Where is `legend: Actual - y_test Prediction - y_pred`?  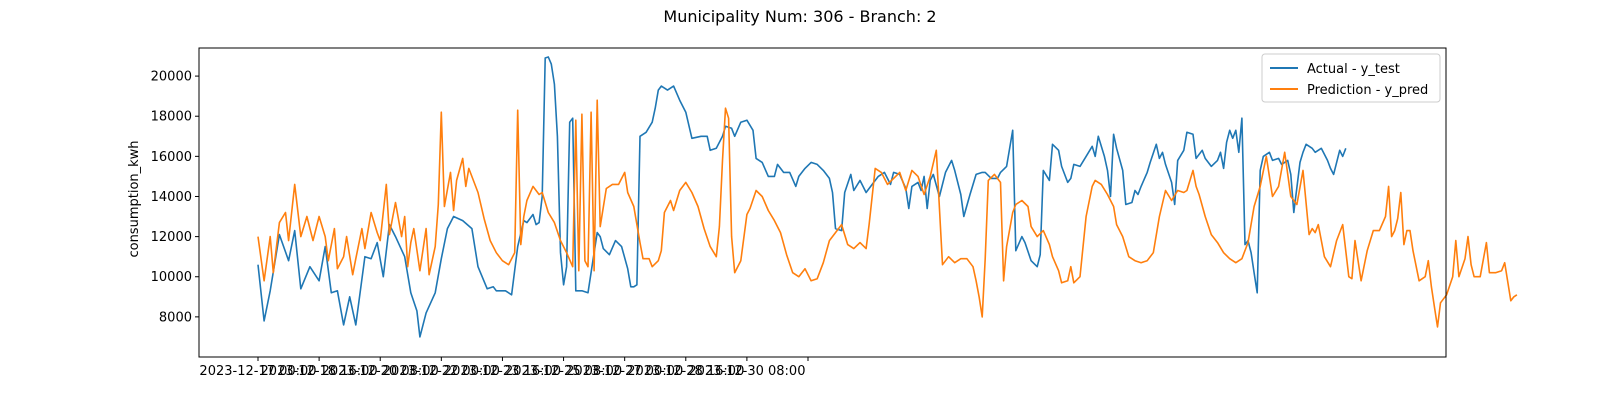 legend: Actual - y_test Prediction - y_pred is located at coordinates (1351, 78).